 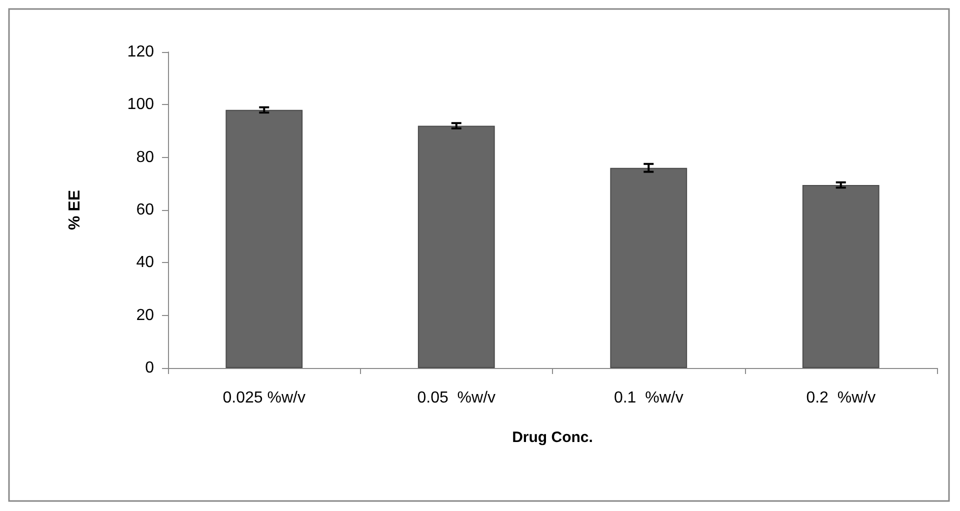 I want to click on x-tick-label: 0.1 %w/v, so click(x=649, y=398).